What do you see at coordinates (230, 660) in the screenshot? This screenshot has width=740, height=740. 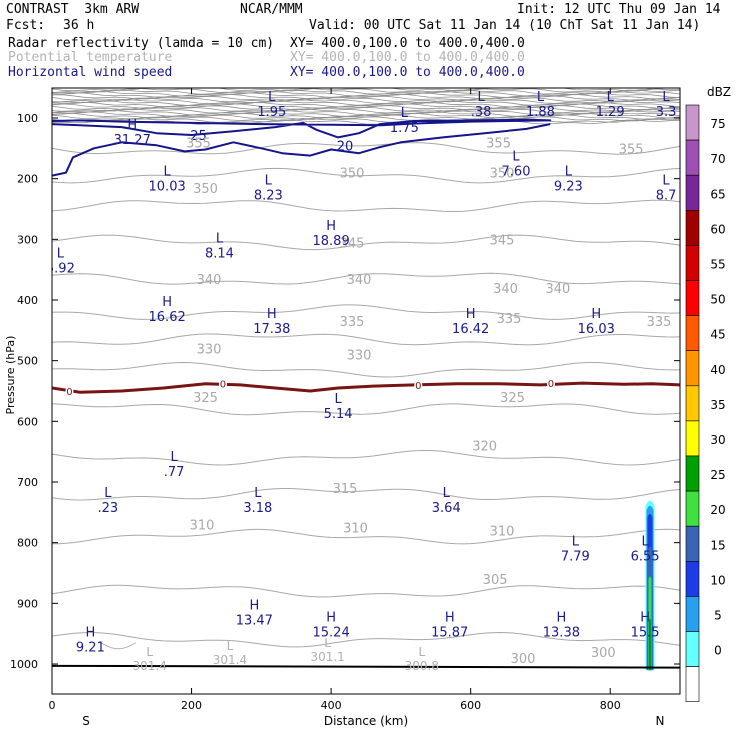 I see `theta-low-value: 301.4` at bounding box center [230, 660].